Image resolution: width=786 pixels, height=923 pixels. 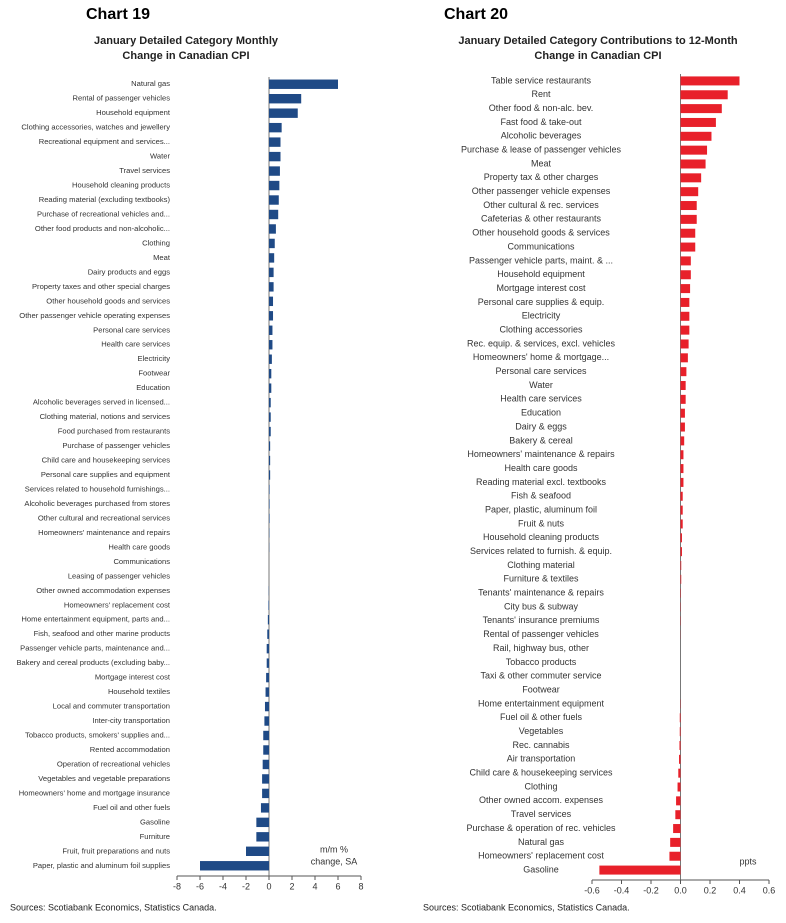 What do you see at coordinates (541, 579) in the screenshot?
I see `category-label: Furniture & textiles` at bounding box center [541, 579].